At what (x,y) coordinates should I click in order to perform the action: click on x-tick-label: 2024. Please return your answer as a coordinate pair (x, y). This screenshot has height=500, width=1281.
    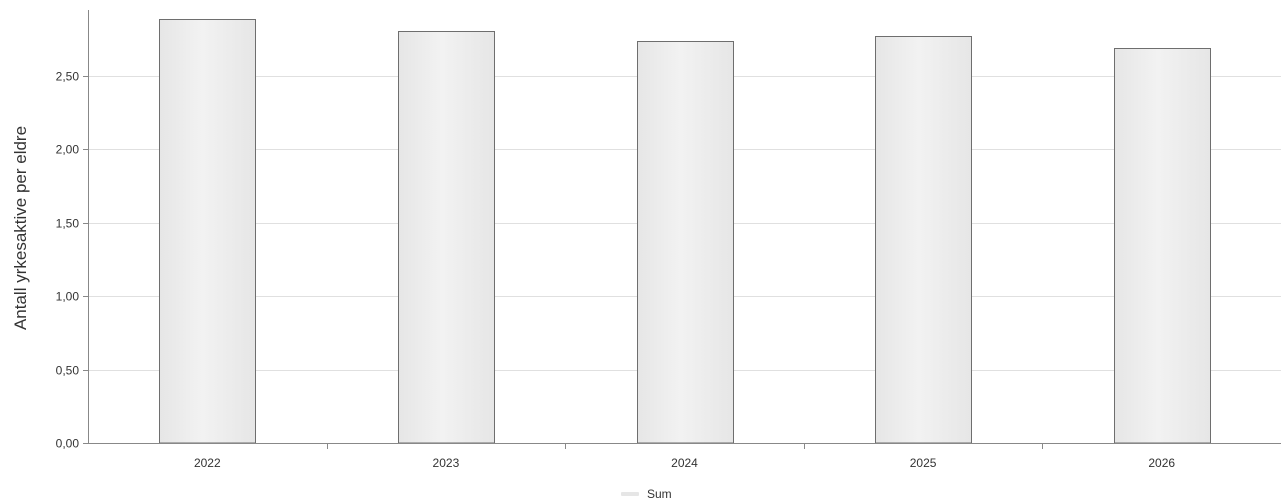
    Looking at the image, I should click on (684, 463).